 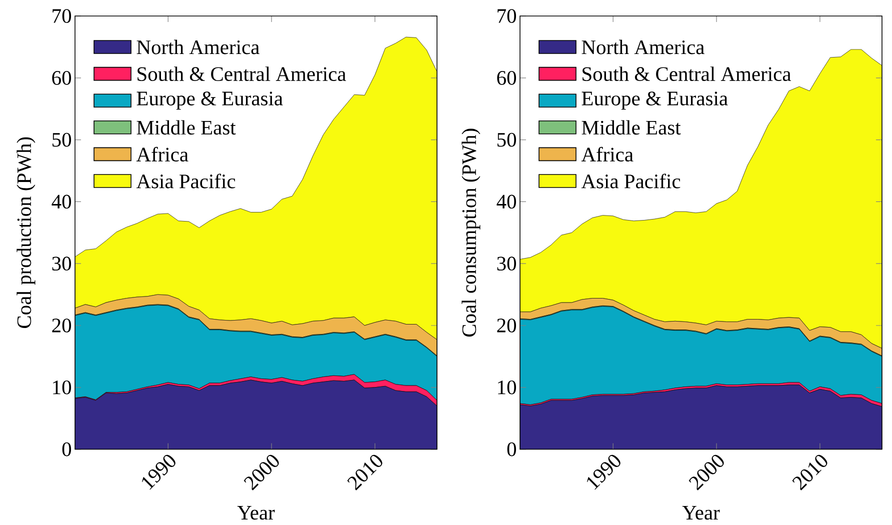 What do you see at coordinates (26, 232) in the screenshot?
I see `y-axis-title: Coal production (PWh)` at bounding box center [26, 232].